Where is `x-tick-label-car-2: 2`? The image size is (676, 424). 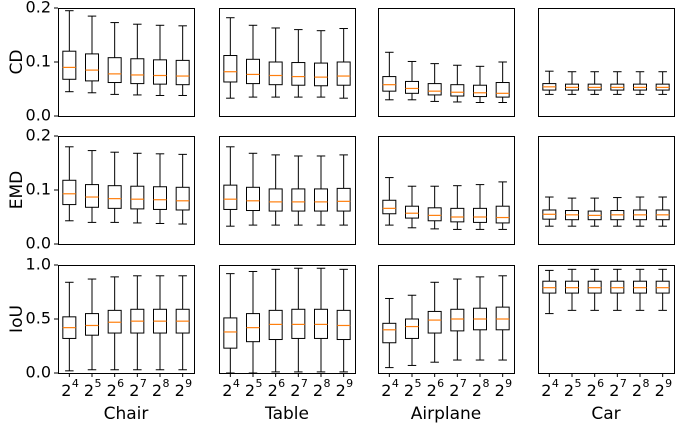 x-tick-label-car-2: 2 is located at coordinates (592, 390).